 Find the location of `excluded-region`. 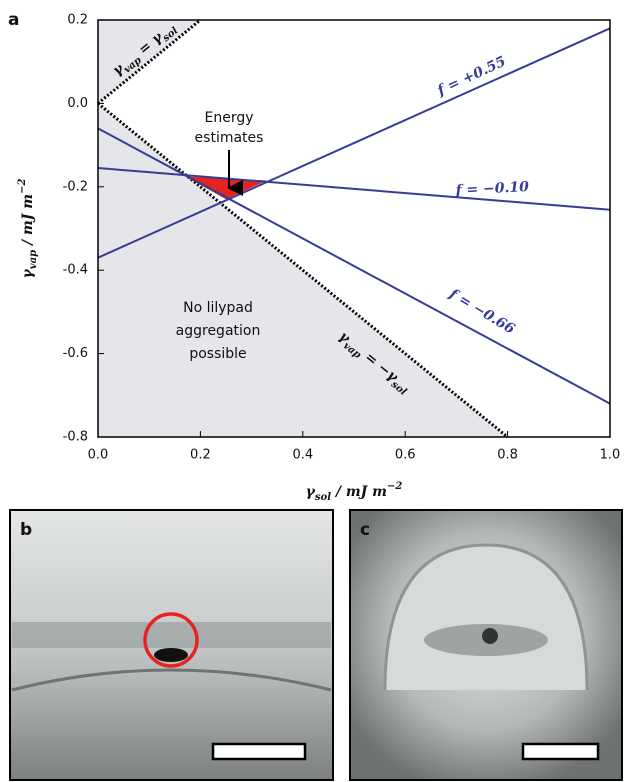

excluded-region is located at coordinates (149, 62).